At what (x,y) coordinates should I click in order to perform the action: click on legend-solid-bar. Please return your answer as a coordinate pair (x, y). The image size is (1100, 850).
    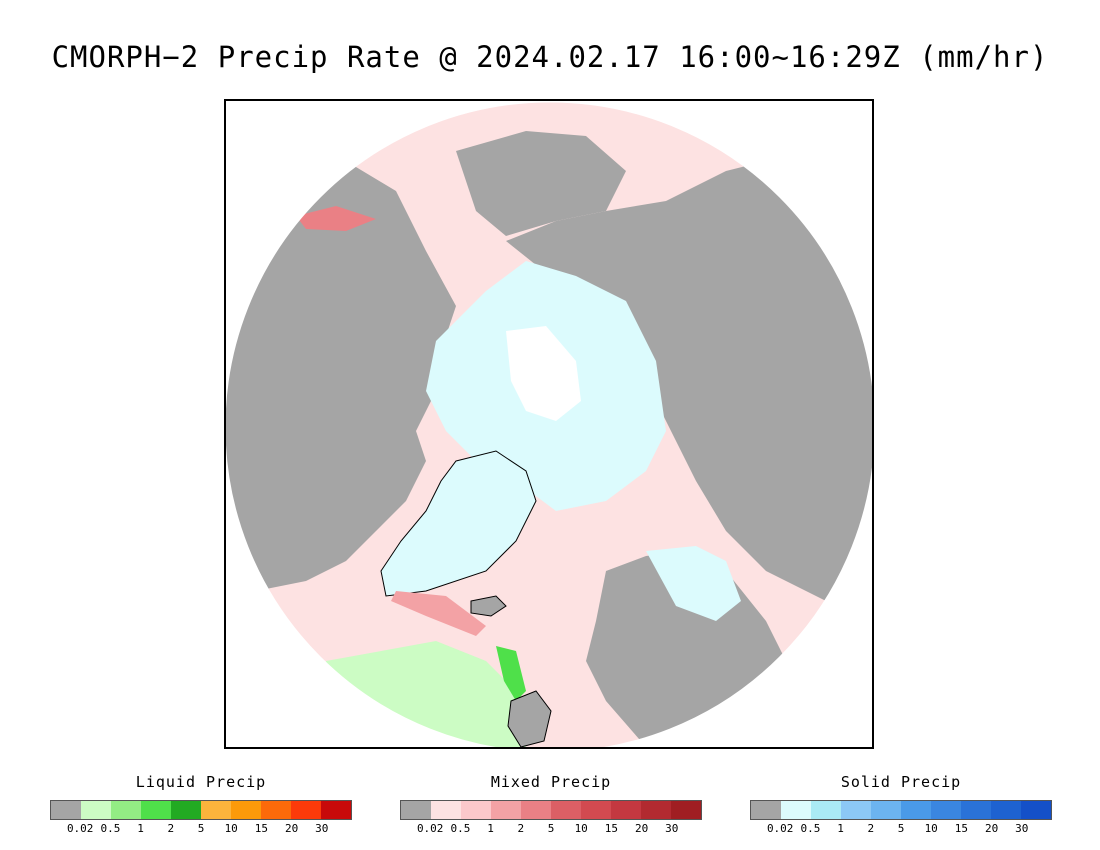
    Looking at the image, I should click on (901, 810).